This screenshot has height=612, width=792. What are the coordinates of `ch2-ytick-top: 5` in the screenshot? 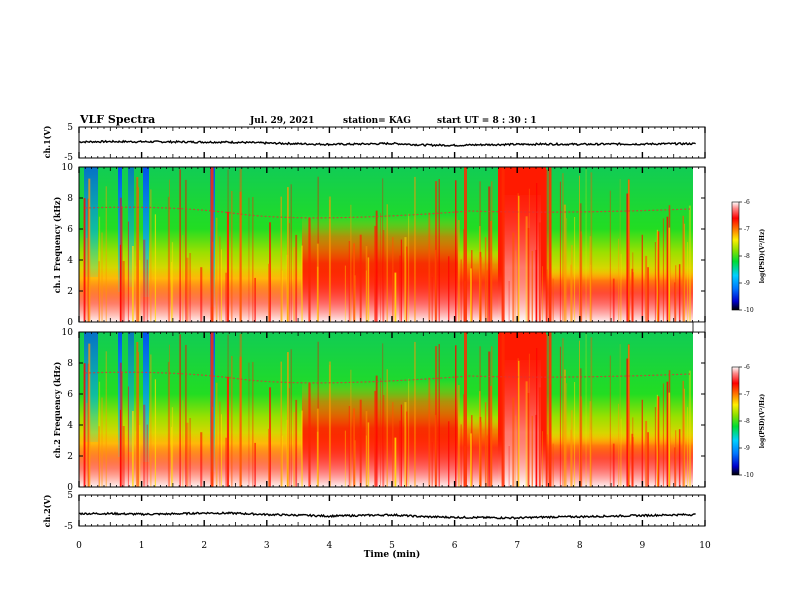 It's located at (70, 496).